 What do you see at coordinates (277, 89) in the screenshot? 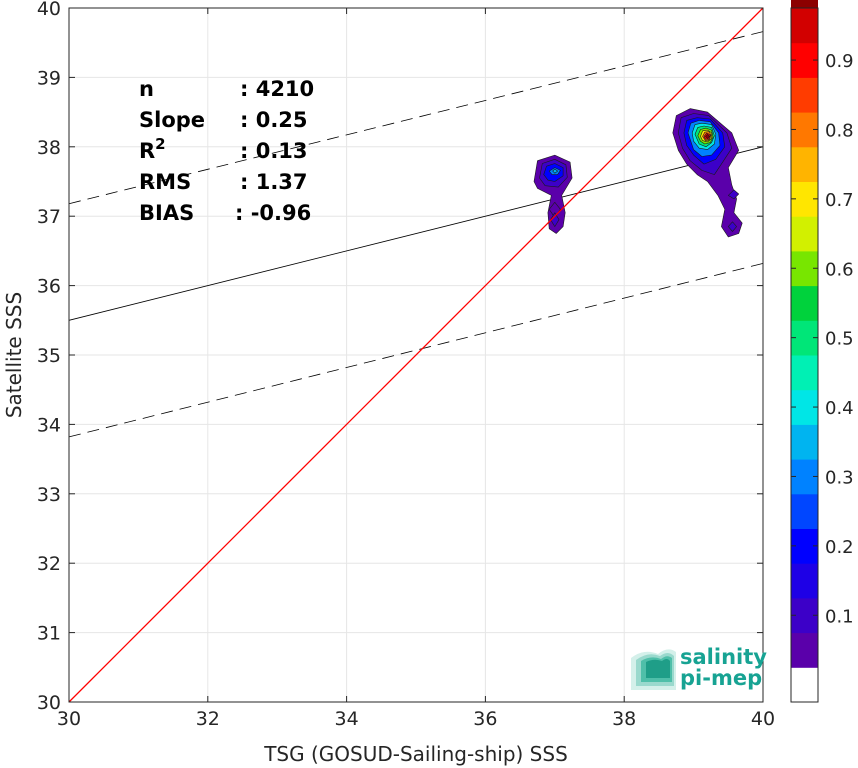
I see `stat-value-0: : 4210` at bounding box center [277, 89].